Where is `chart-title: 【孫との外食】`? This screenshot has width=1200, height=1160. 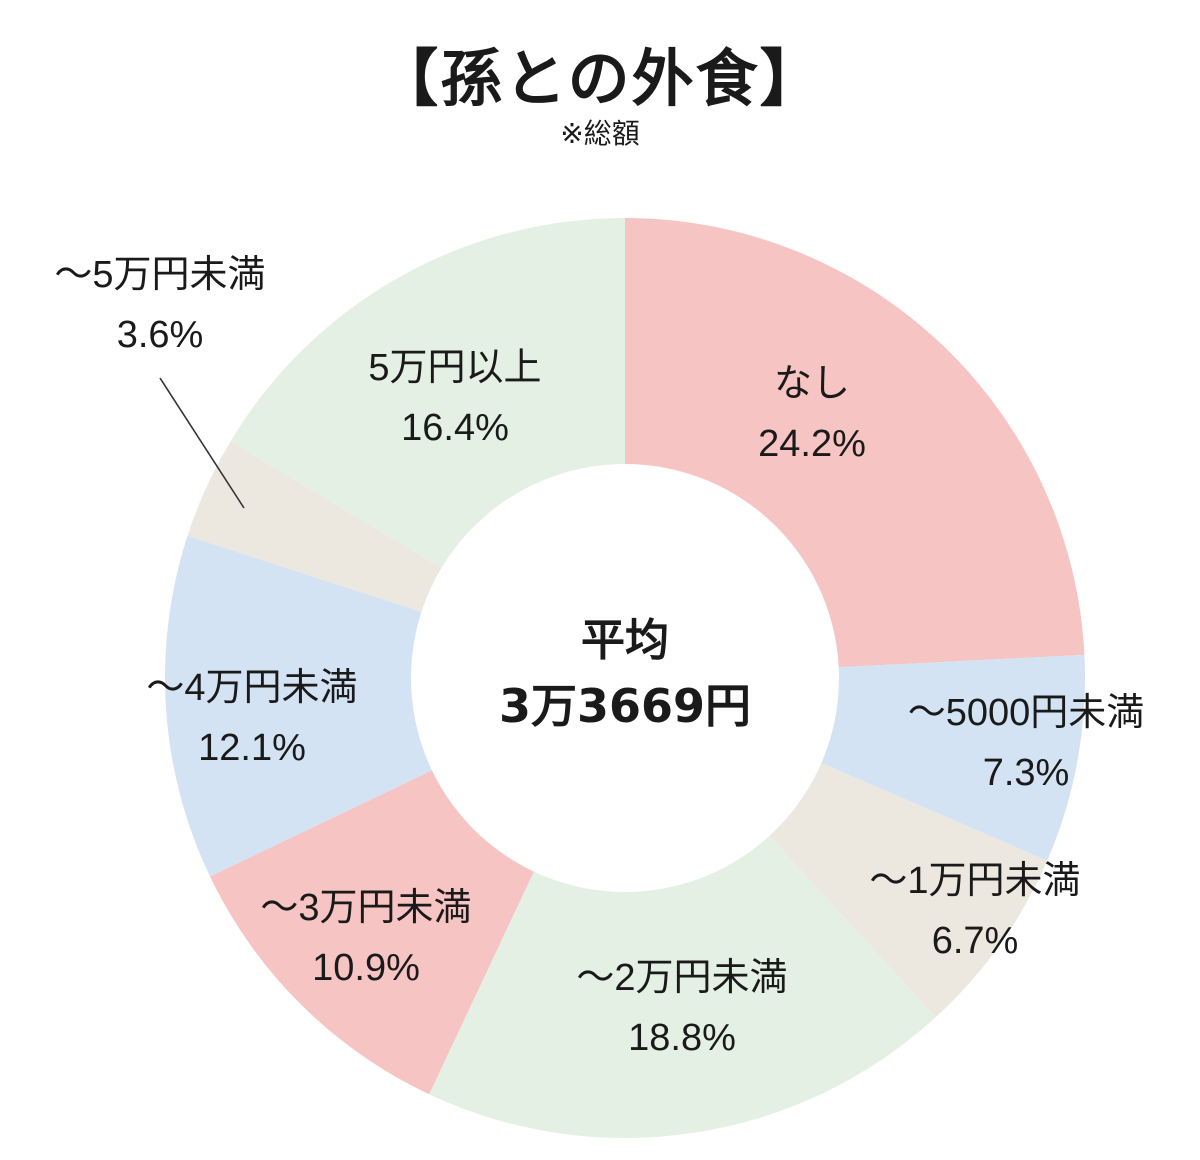 chart-title: 【孫との外食】 is located at coordinates (600, 78).